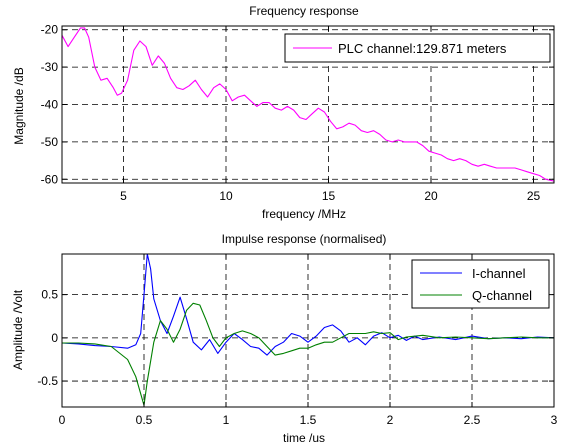 Image resolution: width=568 pixels, height=448 pixels. Describe the element at coordinates (18, 329) in the screenshot. I see `y-axis-label: Amplitude /Volt` at that location.